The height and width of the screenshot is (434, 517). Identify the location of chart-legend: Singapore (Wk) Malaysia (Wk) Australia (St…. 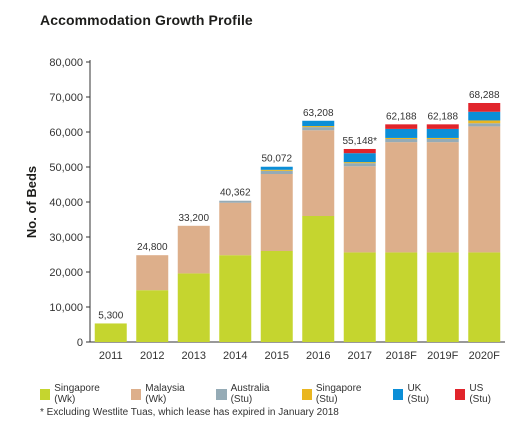
(278, 394).